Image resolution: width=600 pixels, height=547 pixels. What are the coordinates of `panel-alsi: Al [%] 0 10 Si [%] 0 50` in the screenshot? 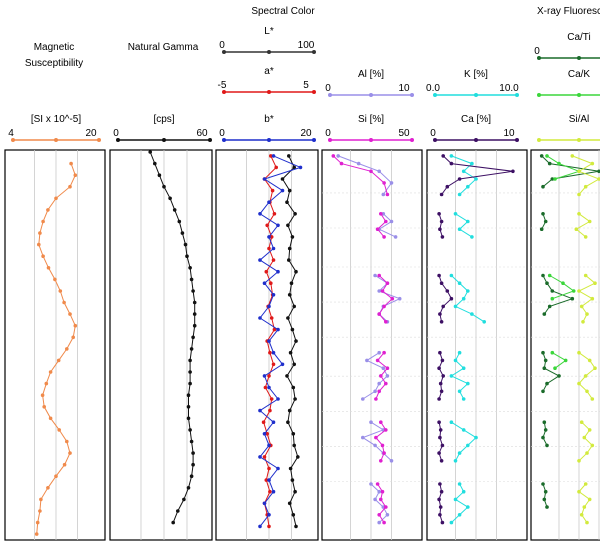 It's located at (372, 305).